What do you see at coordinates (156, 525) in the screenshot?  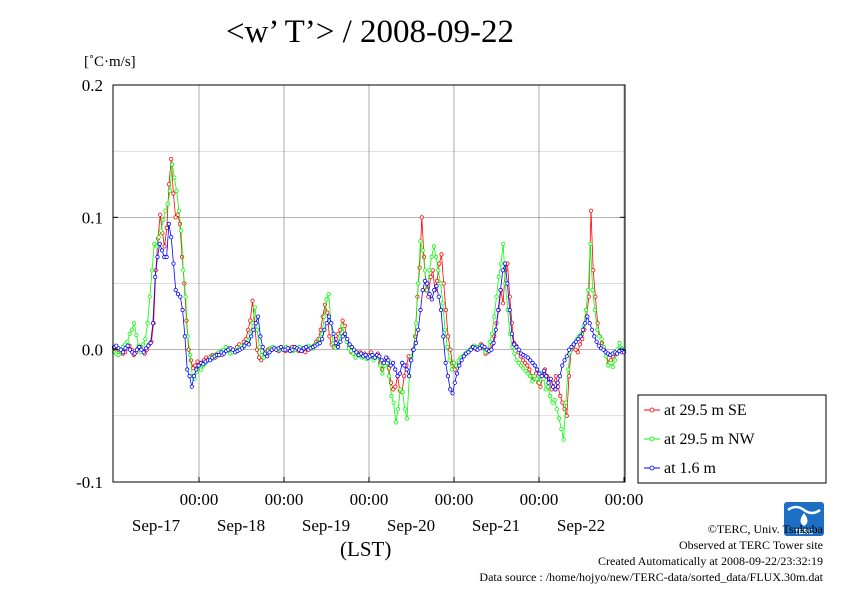 I see `x-tick-date-label: Sep-17` at bounding box center [156, 525].